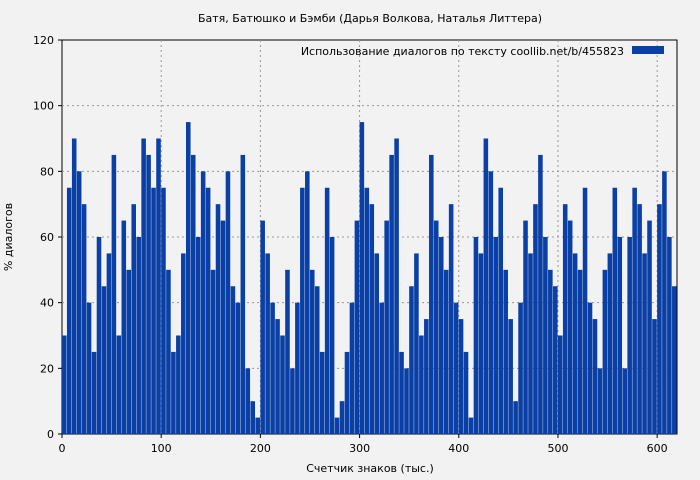 The image size is (700, 480). Describe the element at coordinates (458, 448) in the screenshot. I see `x-tick-label: 400` at that location.